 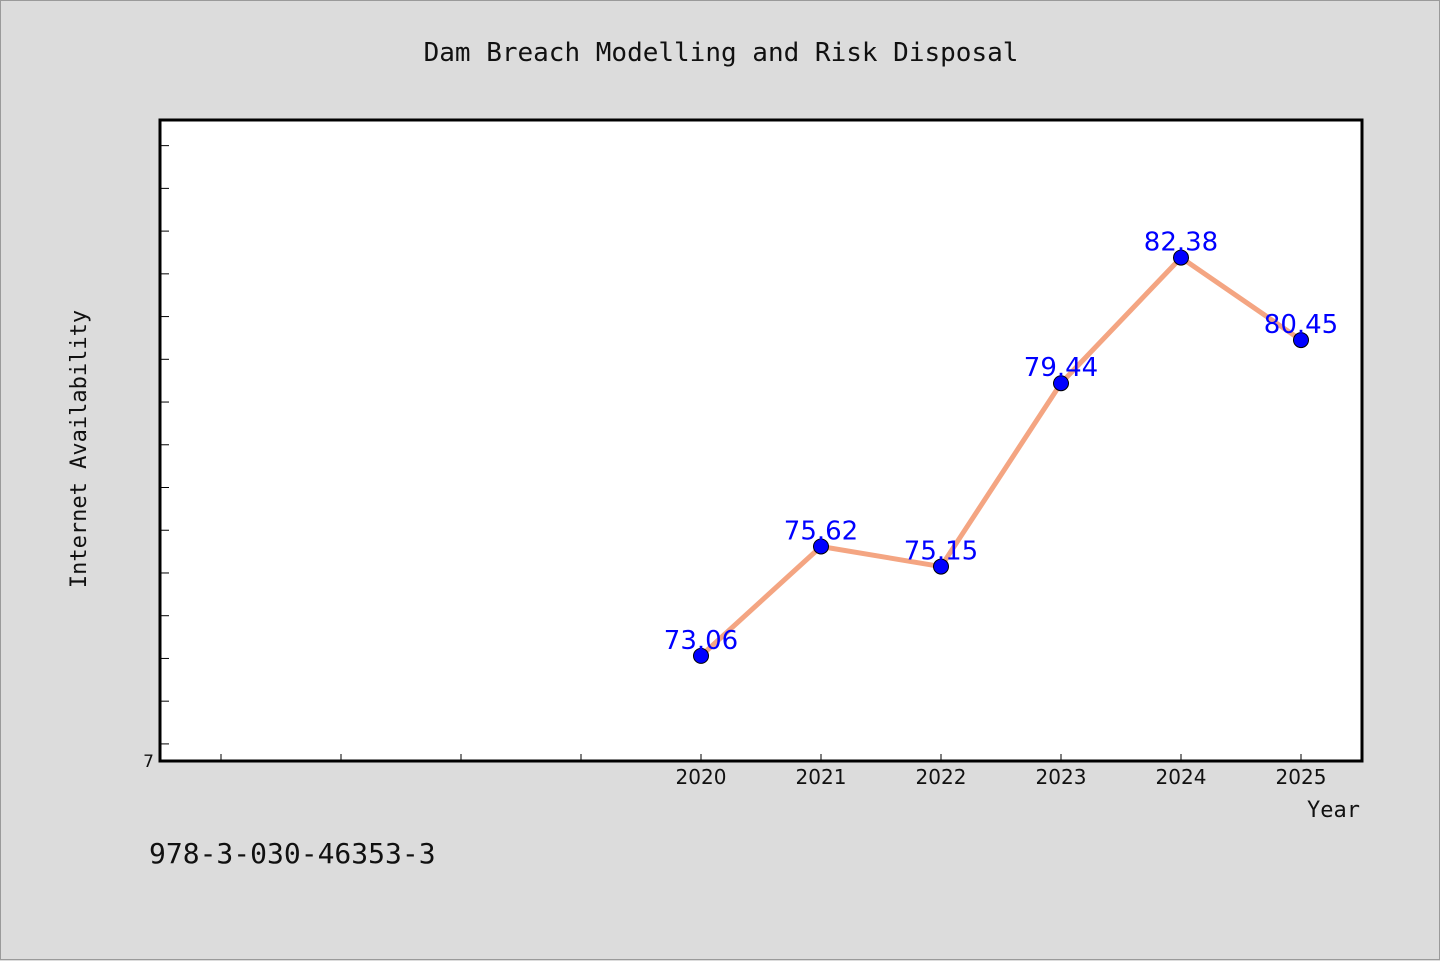 What do you see at coordinates (164, 445) in the screenshot?
I see `y-axis-ticks` at bounding box center [164, 445].